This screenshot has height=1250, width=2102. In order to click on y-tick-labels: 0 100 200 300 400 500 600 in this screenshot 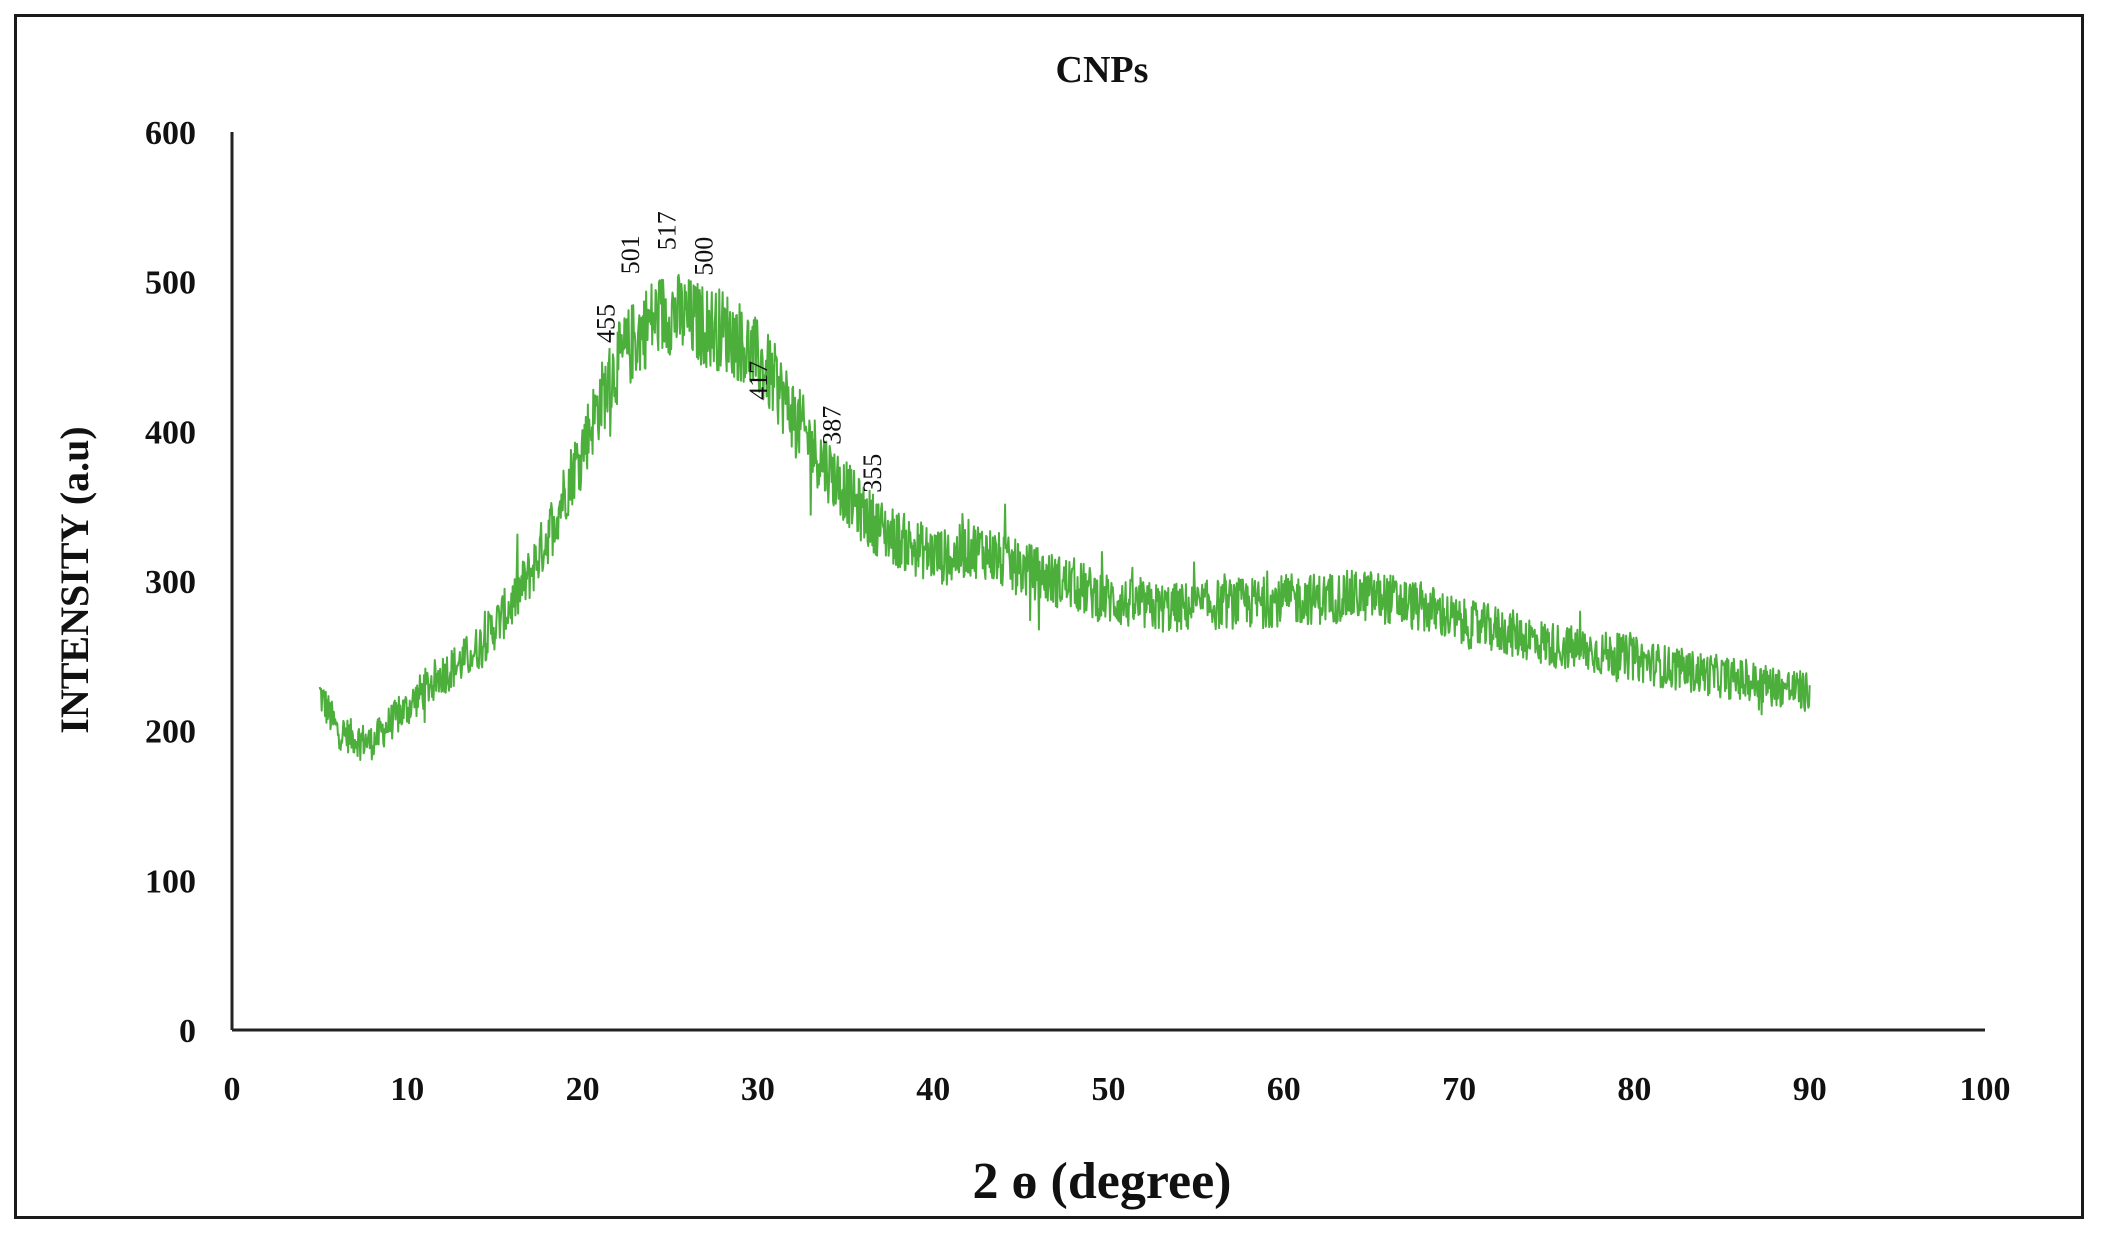, I will do `click(170, 582)`.